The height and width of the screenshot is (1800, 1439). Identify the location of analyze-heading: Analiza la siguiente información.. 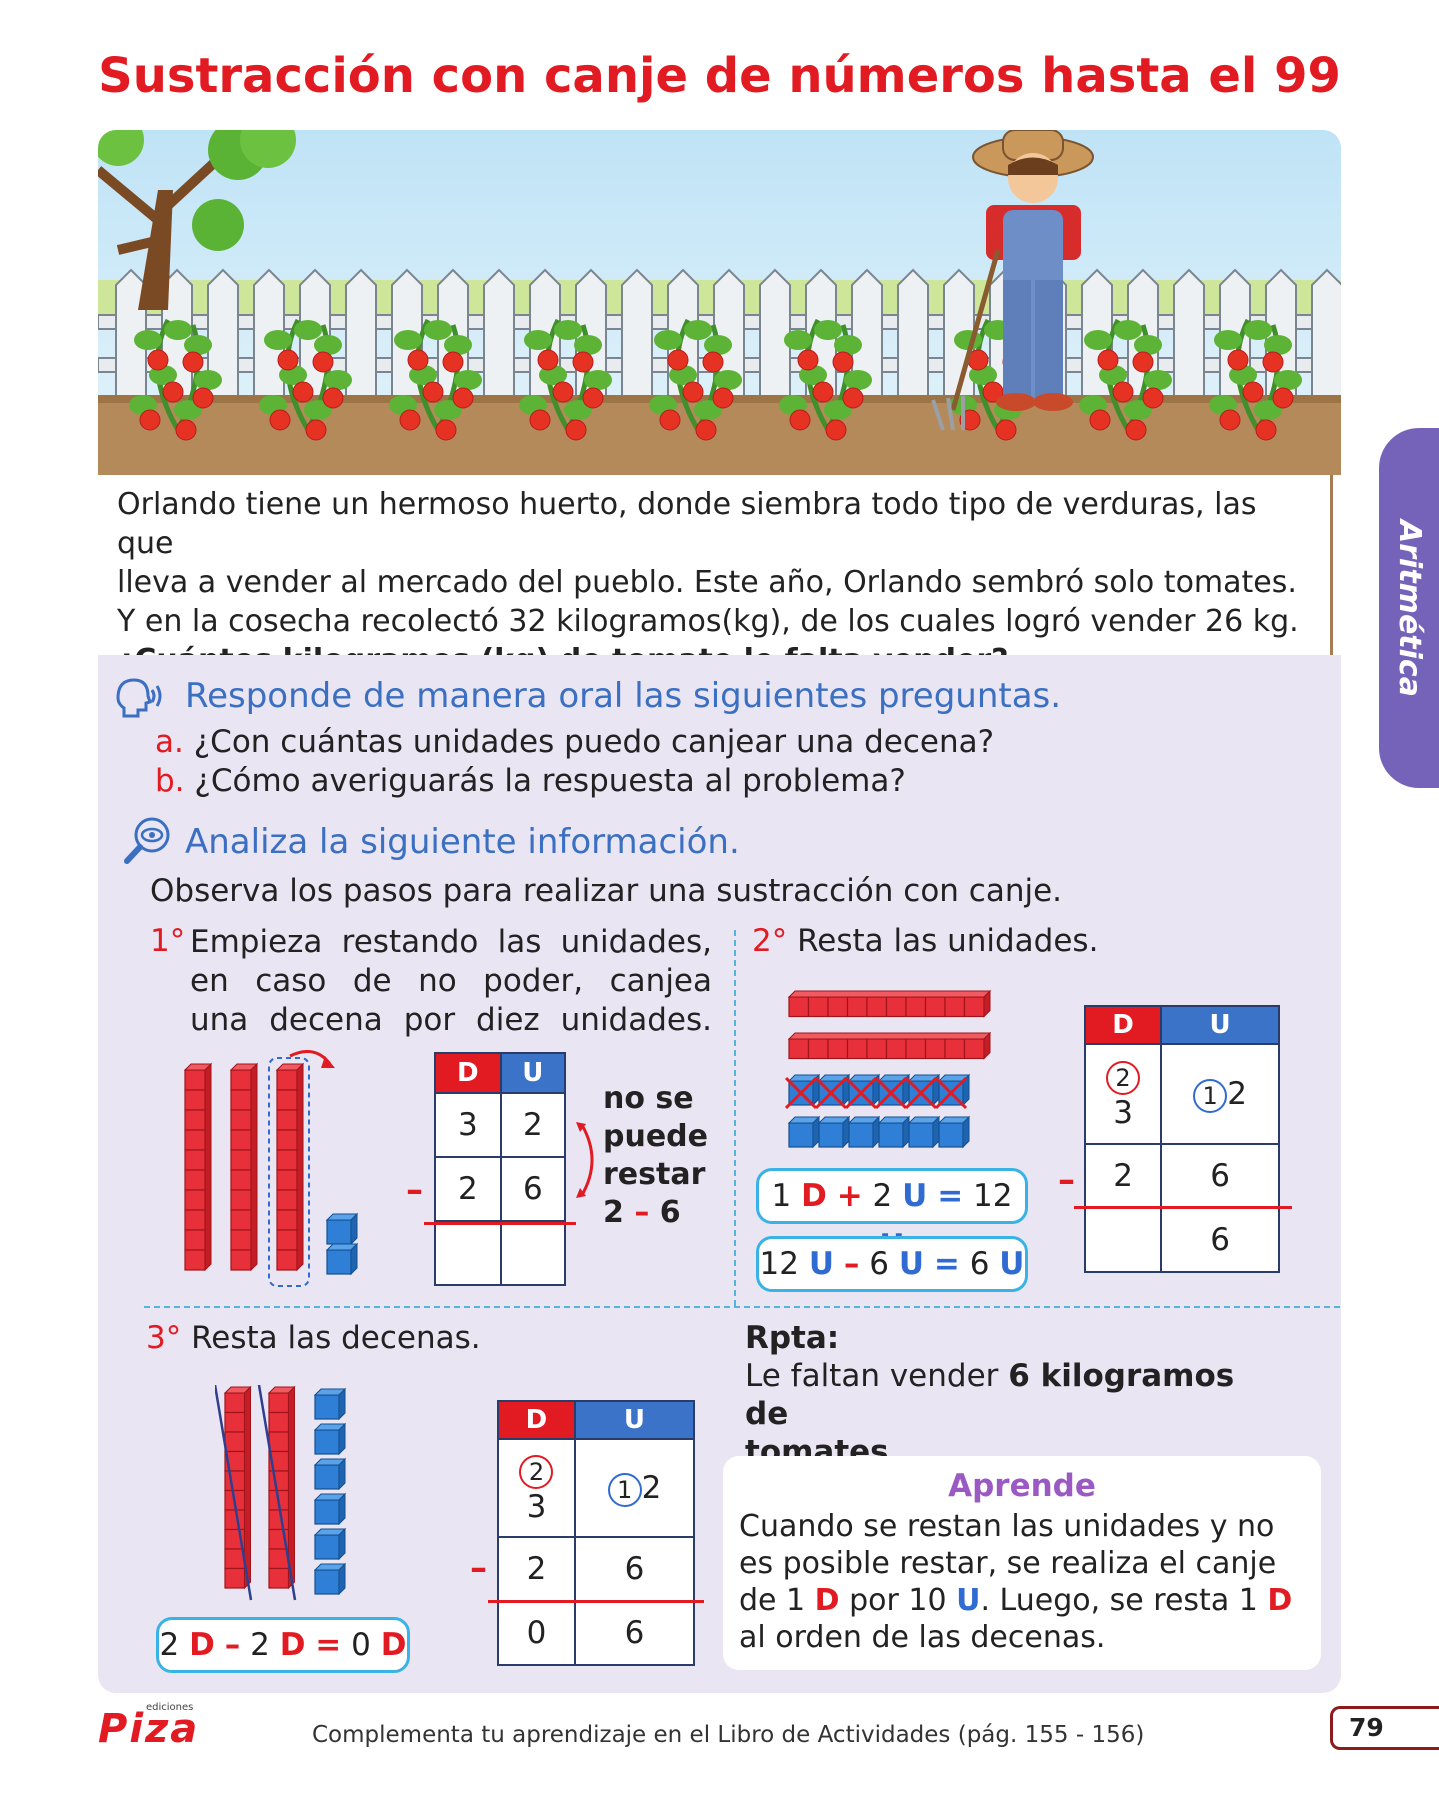
(462, 842).